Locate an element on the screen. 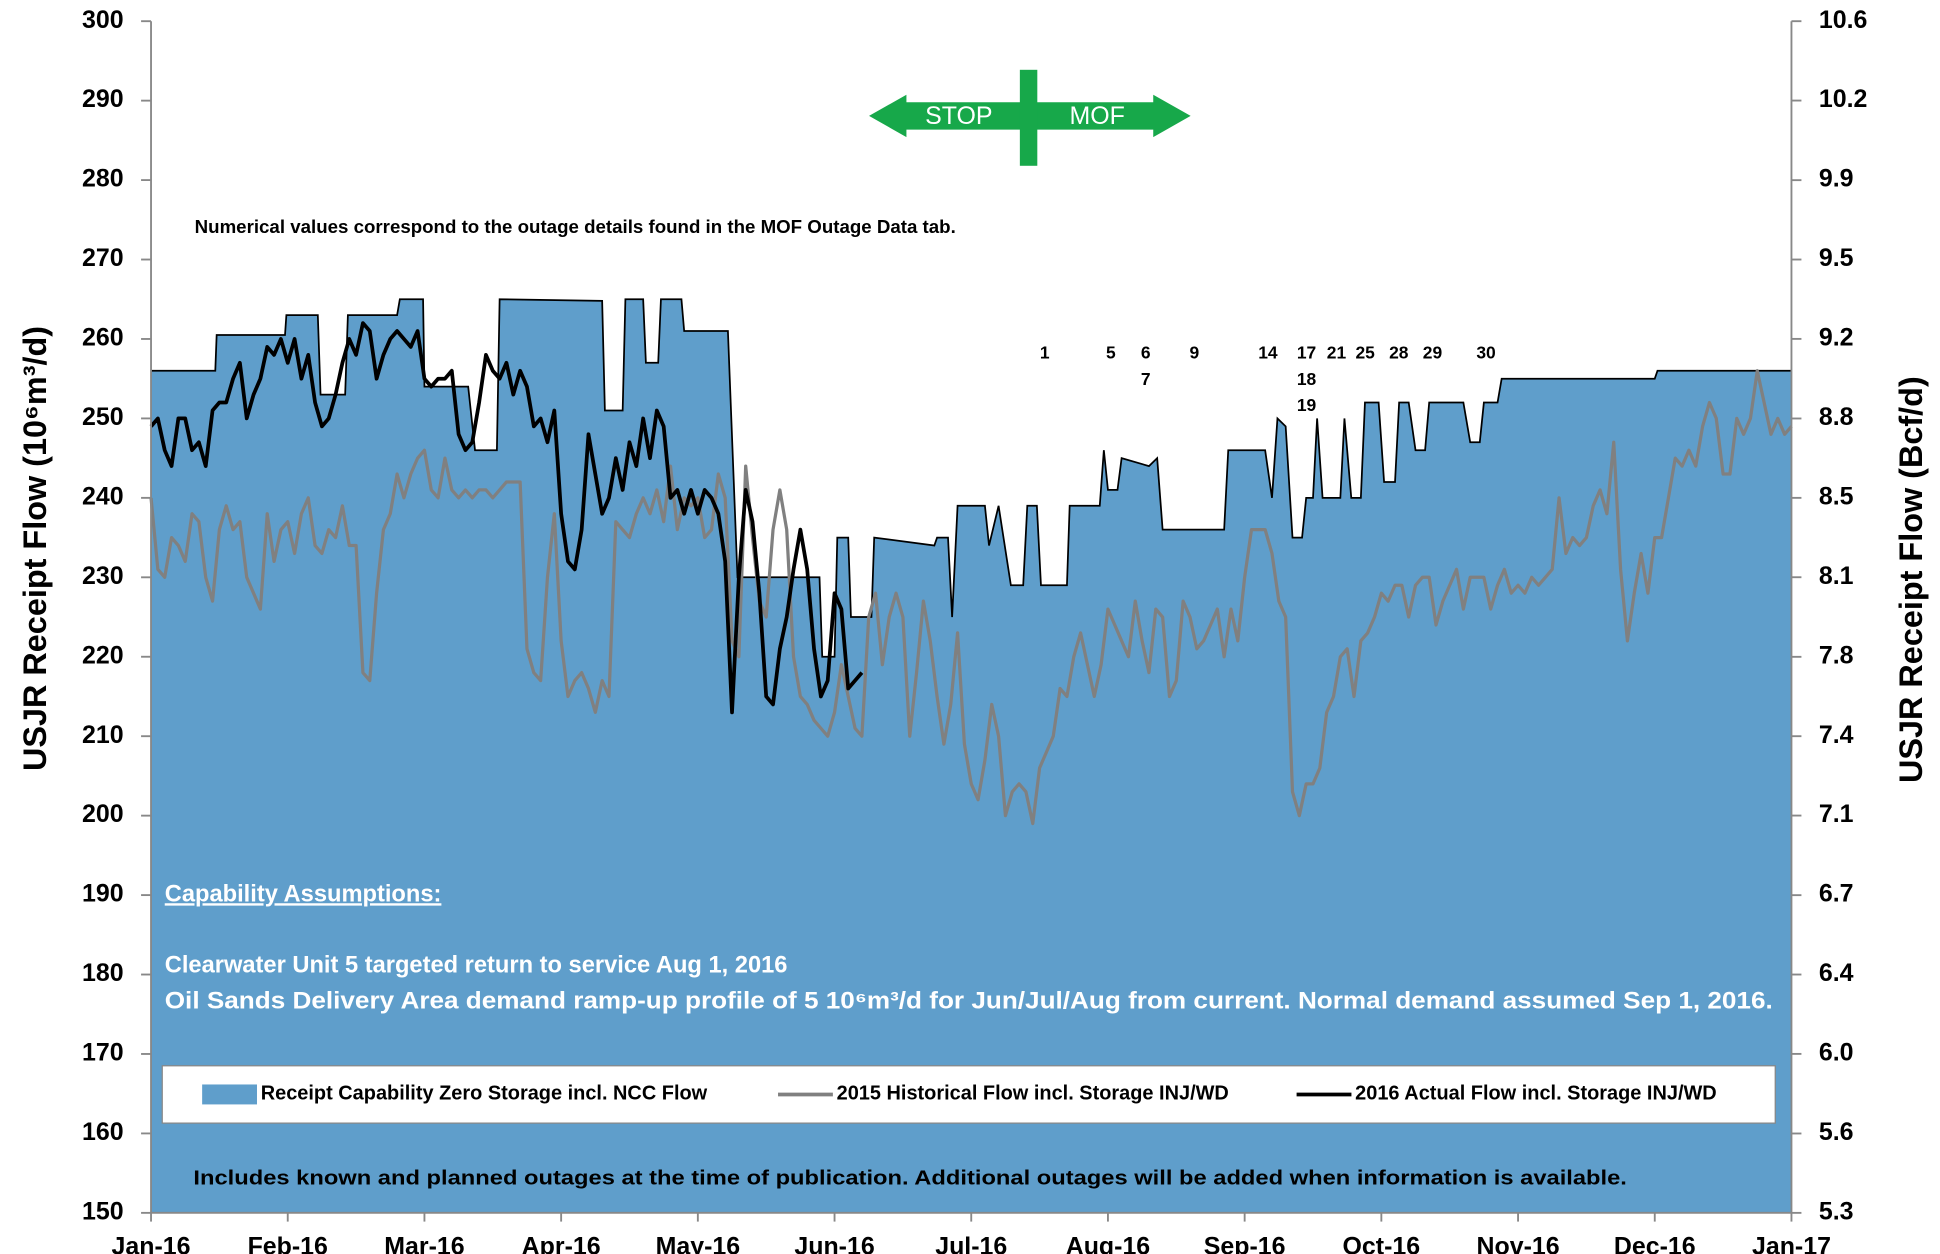  x-tick-label: Mar-16 is located at coordinates (424, 1243).